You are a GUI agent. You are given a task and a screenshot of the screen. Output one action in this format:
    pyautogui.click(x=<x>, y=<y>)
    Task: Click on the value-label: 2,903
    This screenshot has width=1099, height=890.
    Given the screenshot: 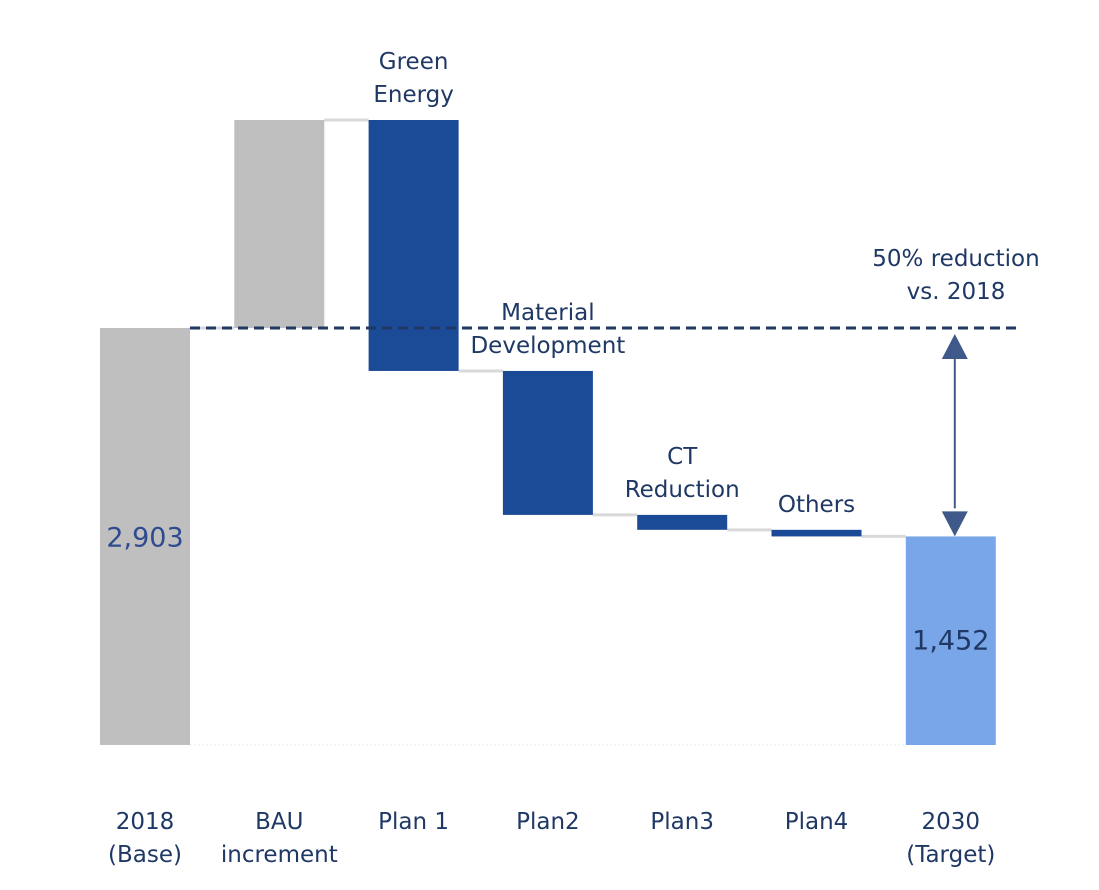 What is the action you would take?
    pyautogui.click(x=145, y=538)
    